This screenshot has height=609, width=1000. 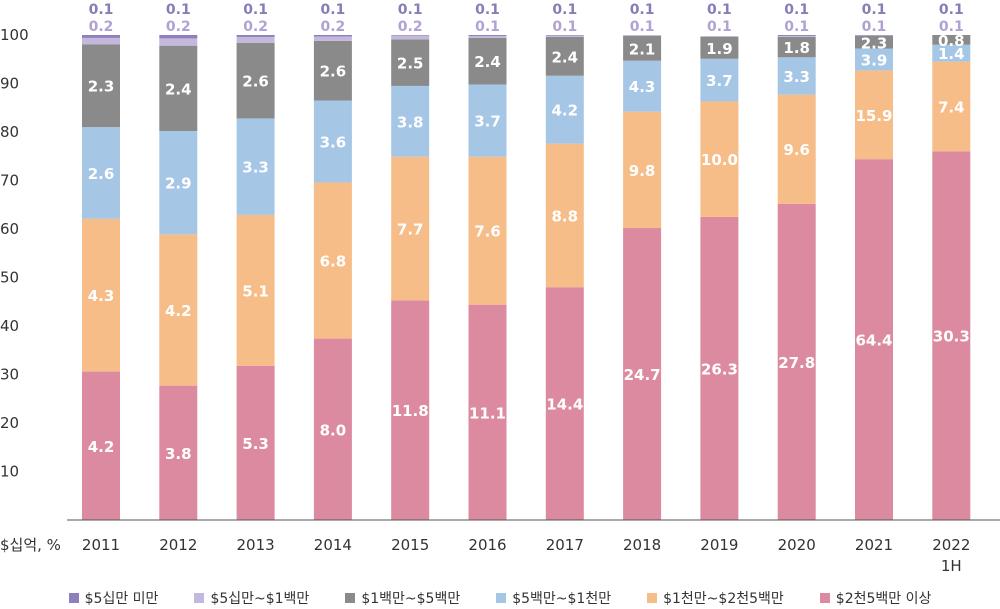 What do you see at coordinates (402, 598) in the screenshot?
I see `legend-item: $1백만~$5백만` at bounding box center [402, 598].